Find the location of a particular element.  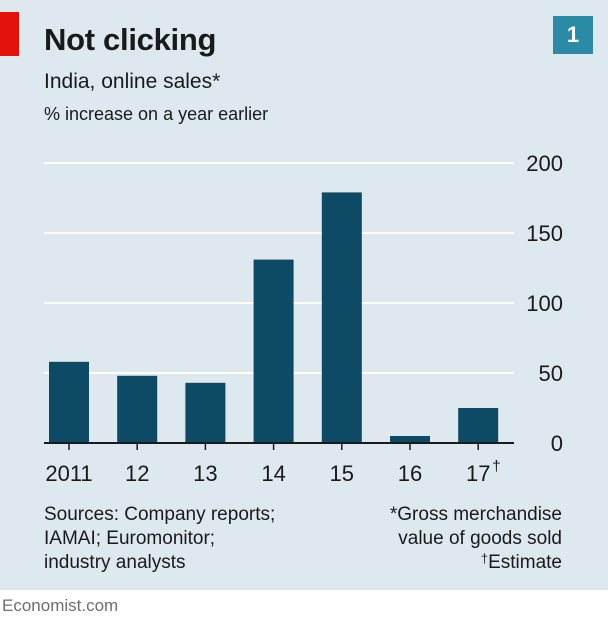

x-tick-mark-17: † is located at coordinates (496, 466).